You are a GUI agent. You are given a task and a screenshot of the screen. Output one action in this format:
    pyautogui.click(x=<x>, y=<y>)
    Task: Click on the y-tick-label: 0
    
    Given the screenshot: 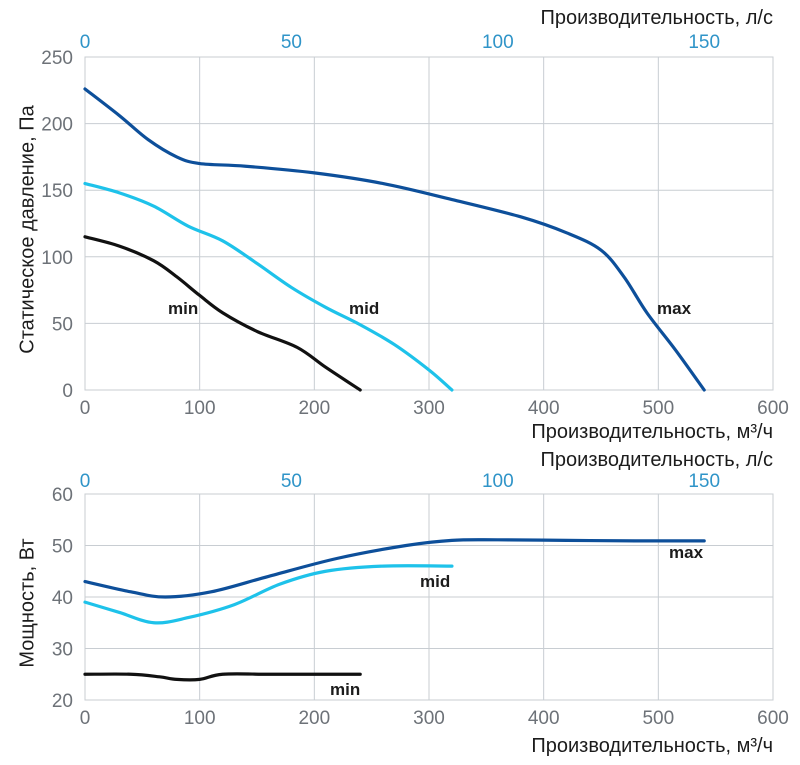 What is the action you would take?
    pyautogui.click(x=67, y=391)
    